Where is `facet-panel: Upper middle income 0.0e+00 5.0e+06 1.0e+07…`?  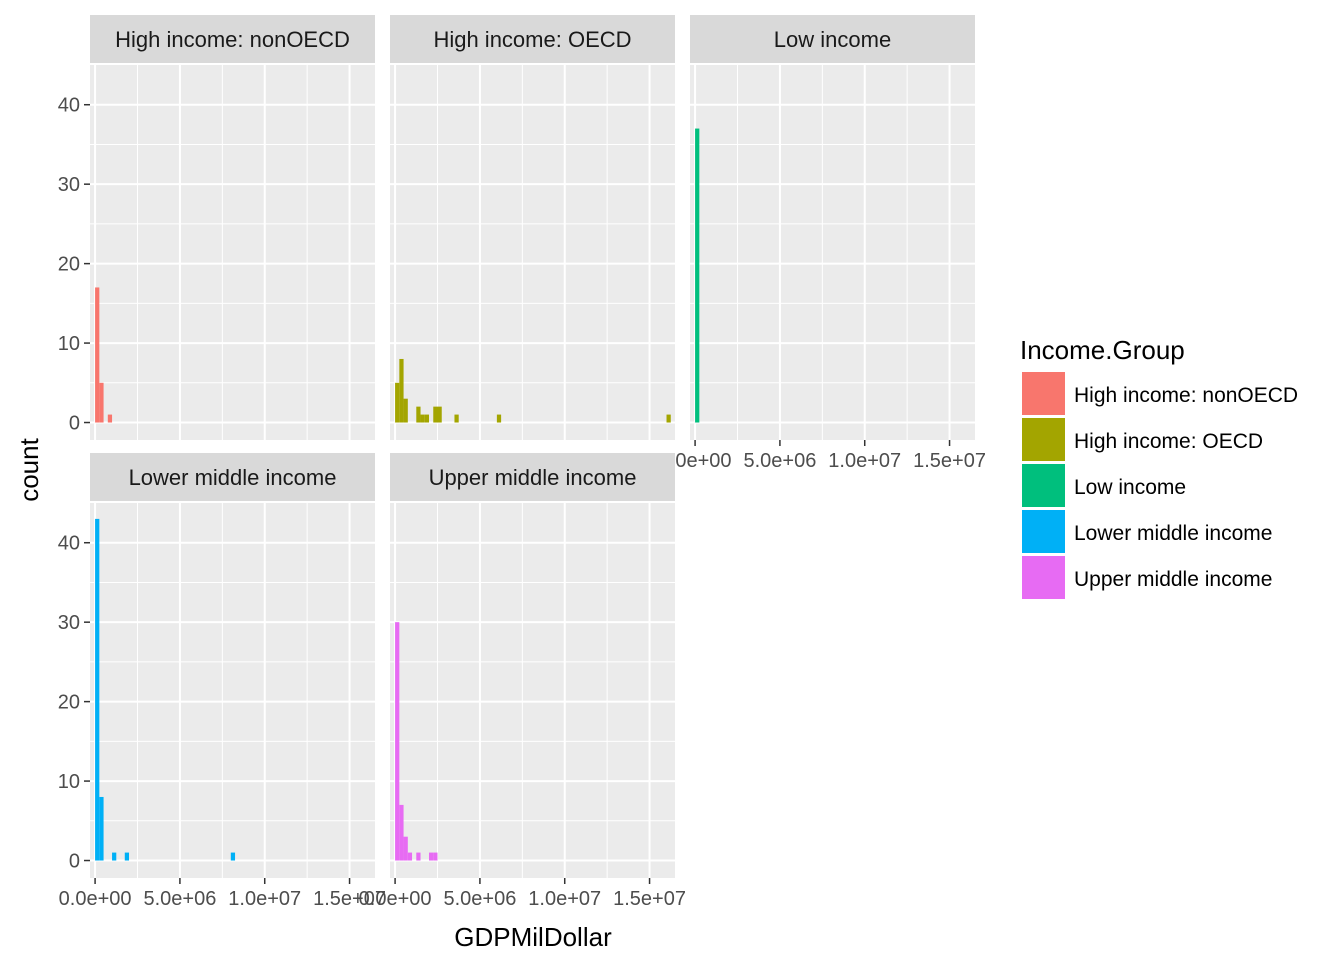
facet-panel: Upper middle income 0.0e+00 5.0e+06 1.0e+07… is located at coordinates (522, 681).